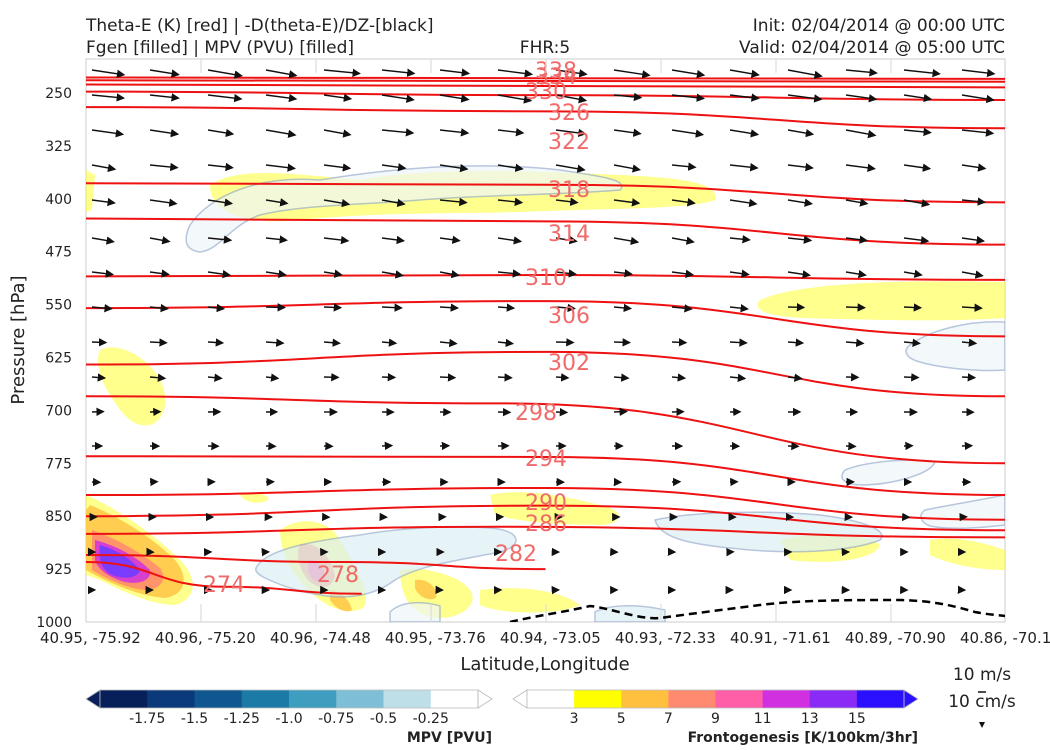 Image resolution: width=1050 pixels, height=750 pixels. I want to click on theta-e-label: 282, so click(516, 554).